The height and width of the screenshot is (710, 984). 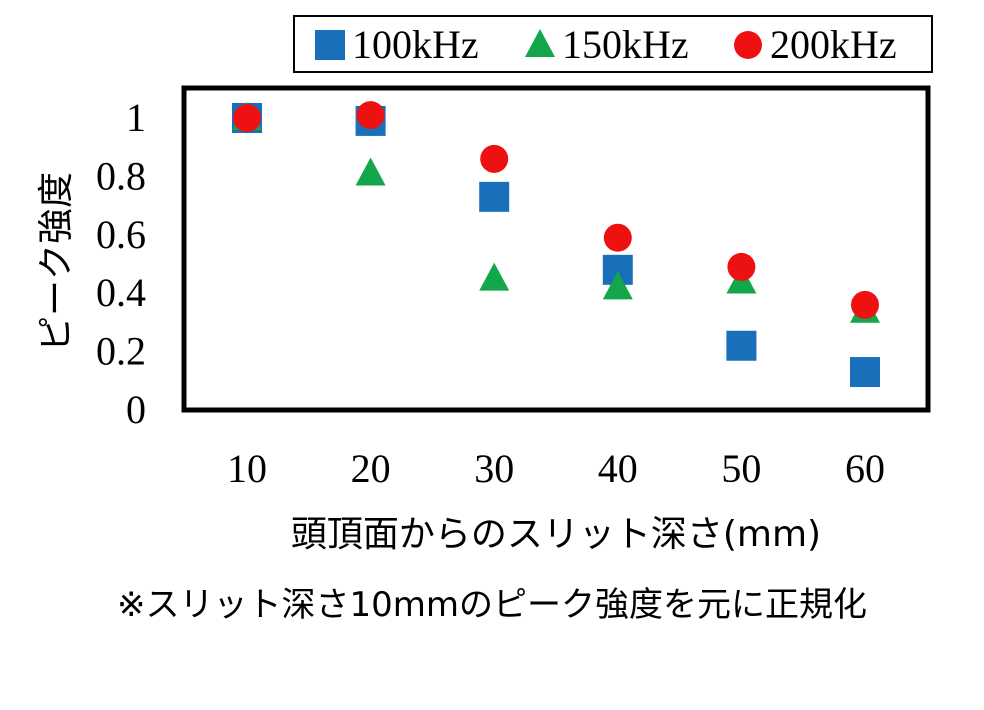 What do you see at coordinates (741, 468) in the screenshot?
I see `x-tick-label: 50` at bounding box center [741, 468].